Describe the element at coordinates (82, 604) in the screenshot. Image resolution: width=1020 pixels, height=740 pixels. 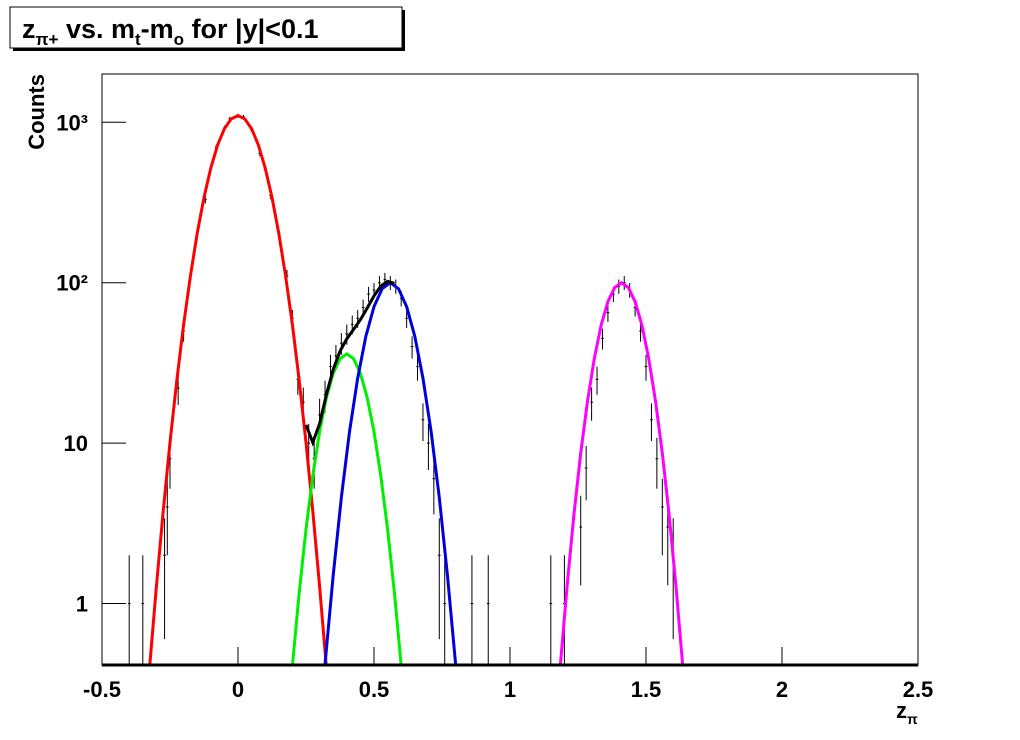
I see `y-tick-label: 1` at that location.